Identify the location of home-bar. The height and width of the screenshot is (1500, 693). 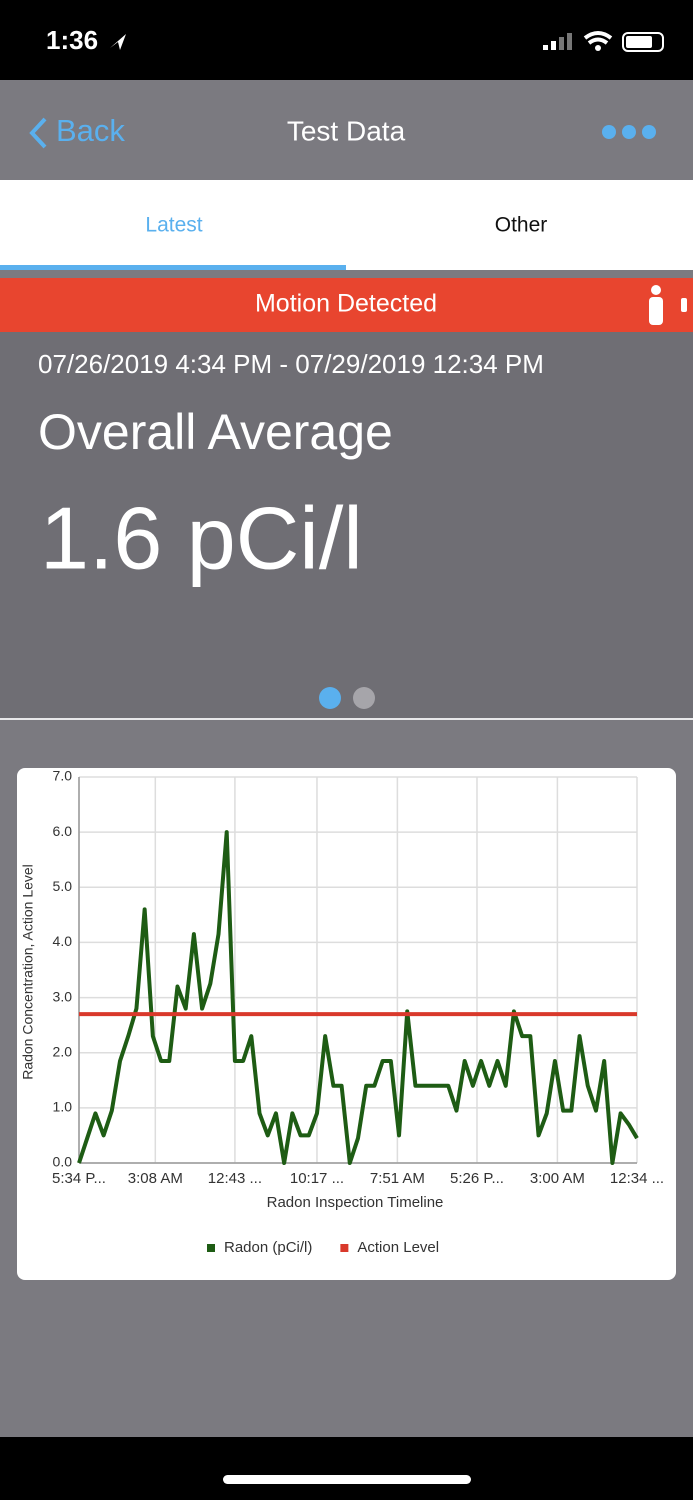
(346, 1468).